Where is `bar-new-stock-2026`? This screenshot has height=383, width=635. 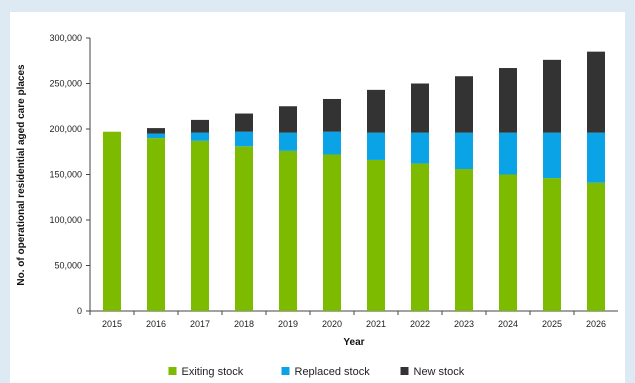
bar-new-stock-2026 is located at coordinates (596, 92).